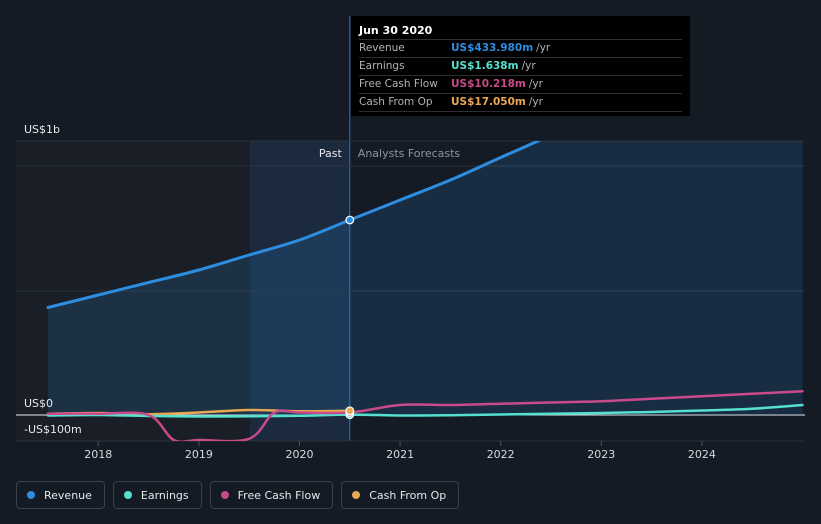 This screenshot has height=524, width=821. I want to click on forecast-label: Analysts Forecasts, so click(409, 153).